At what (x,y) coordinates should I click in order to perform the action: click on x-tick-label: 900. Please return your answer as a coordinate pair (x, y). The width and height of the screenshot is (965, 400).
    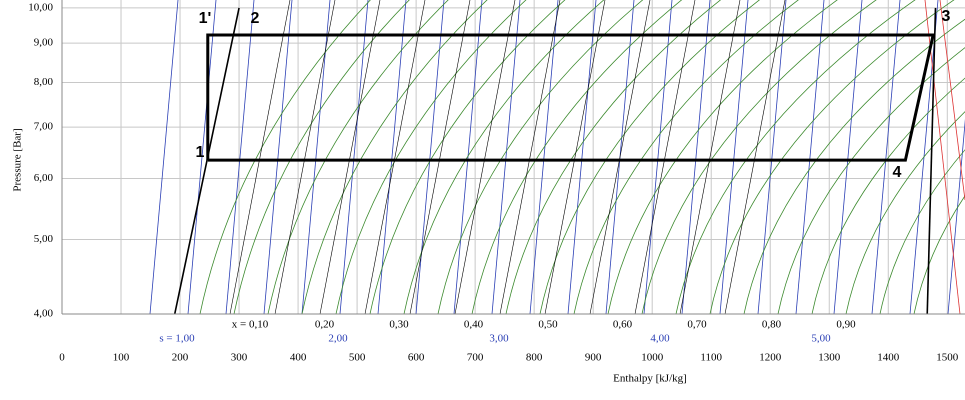
    Looking at the image, I should click on (593, 358).